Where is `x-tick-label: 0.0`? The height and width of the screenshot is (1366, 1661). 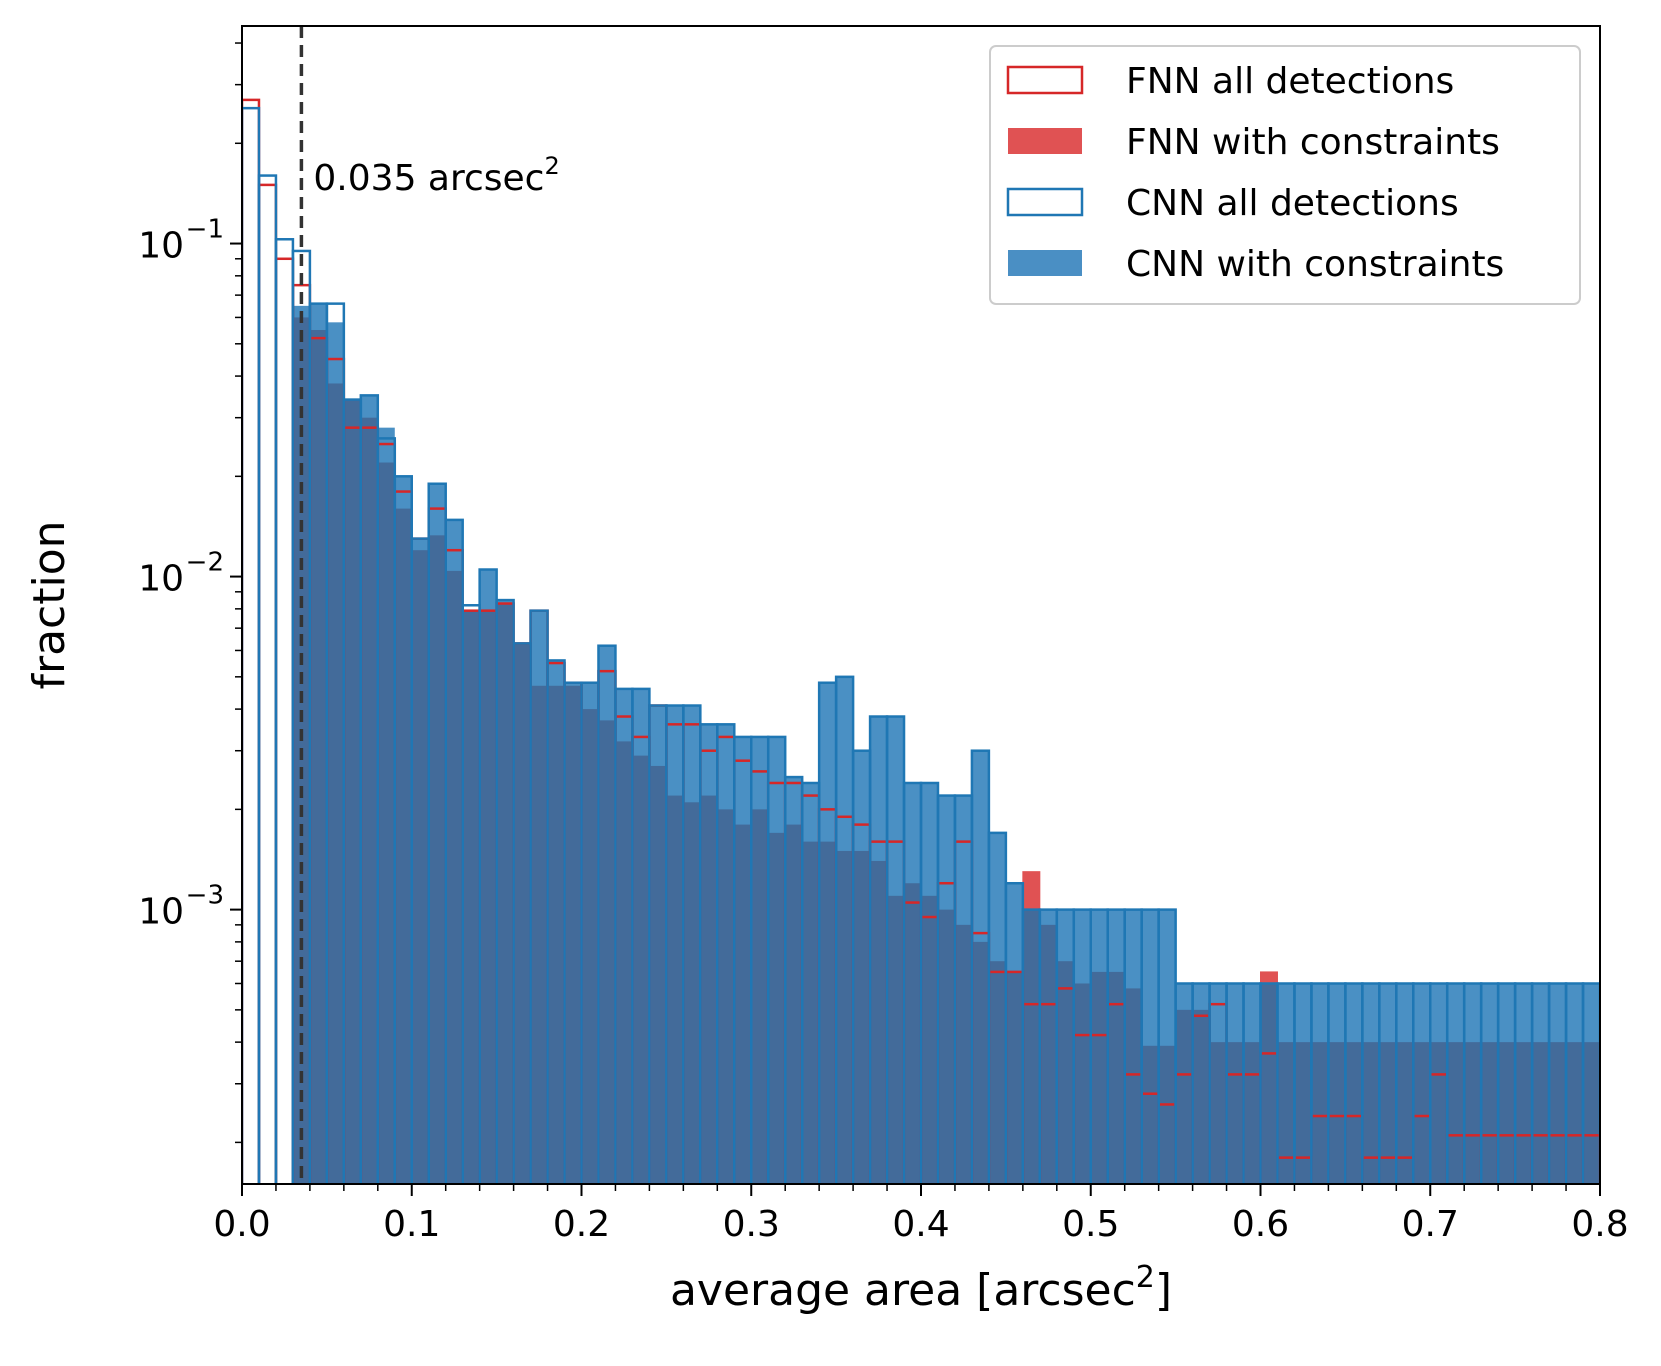
x-tick-label: 0.0 is located at coordinates (241, 1224).